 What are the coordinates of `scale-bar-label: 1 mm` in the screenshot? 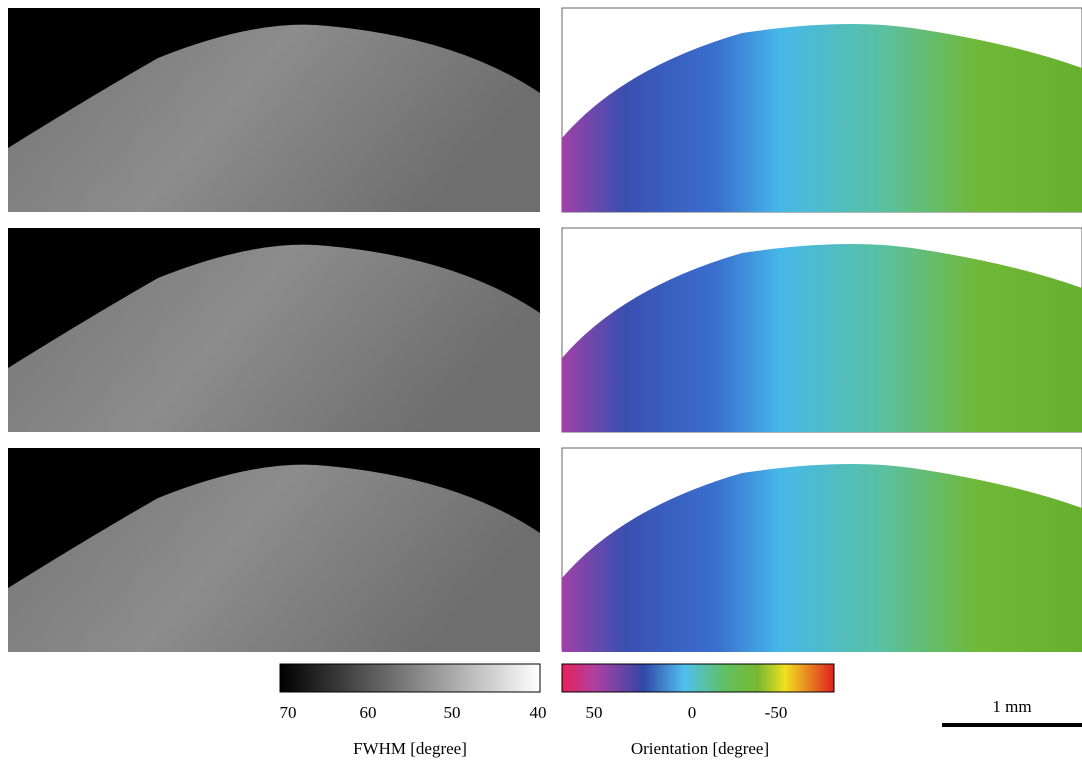 It's located at (1011, 706).